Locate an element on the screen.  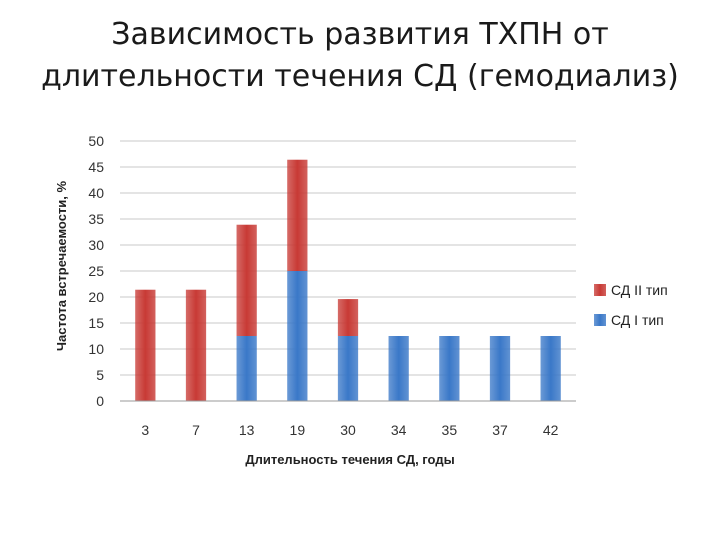
x-tick-label: 30 is located at coordinates (348, 430).